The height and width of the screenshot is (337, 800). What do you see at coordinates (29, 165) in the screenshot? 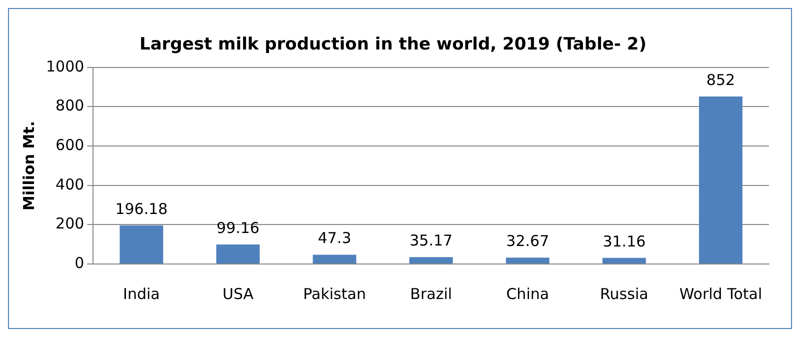
I see `y-axis-title: Million Mt.` at bounding box center [29, 165].